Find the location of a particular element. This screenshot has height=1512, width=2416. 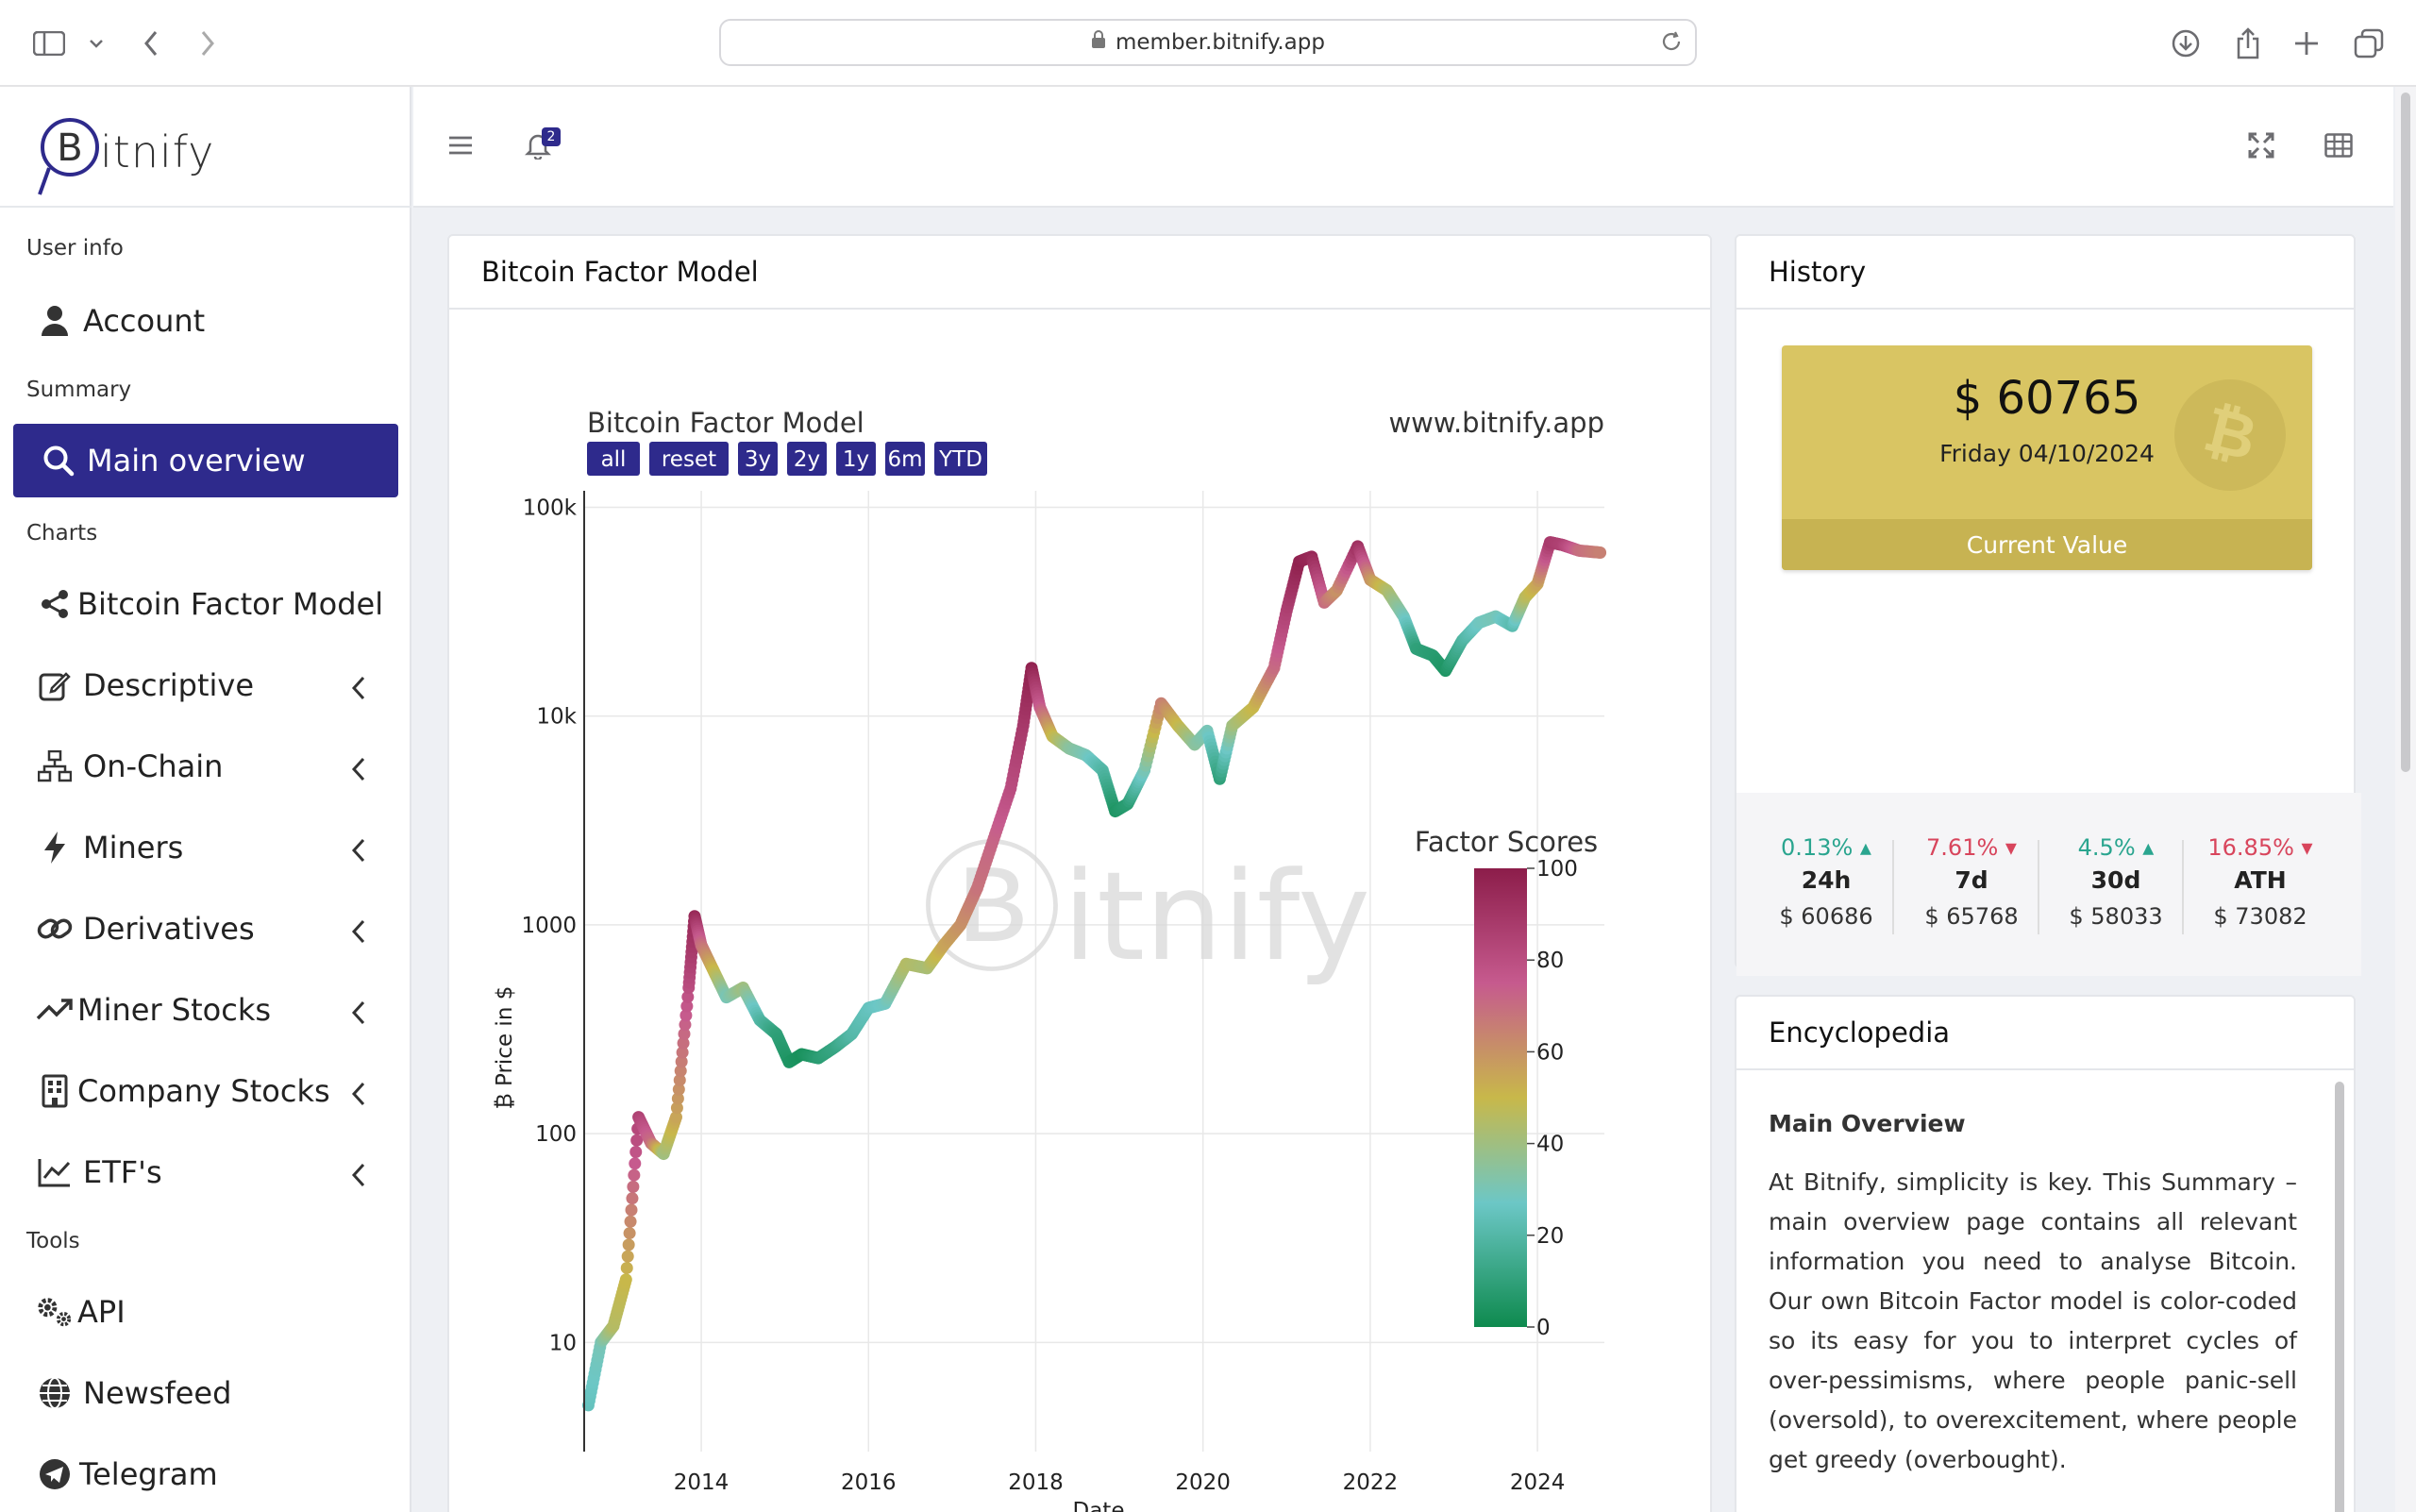

y-axis-label: ₿ Price in $ is located at coordinates (505, 1048).